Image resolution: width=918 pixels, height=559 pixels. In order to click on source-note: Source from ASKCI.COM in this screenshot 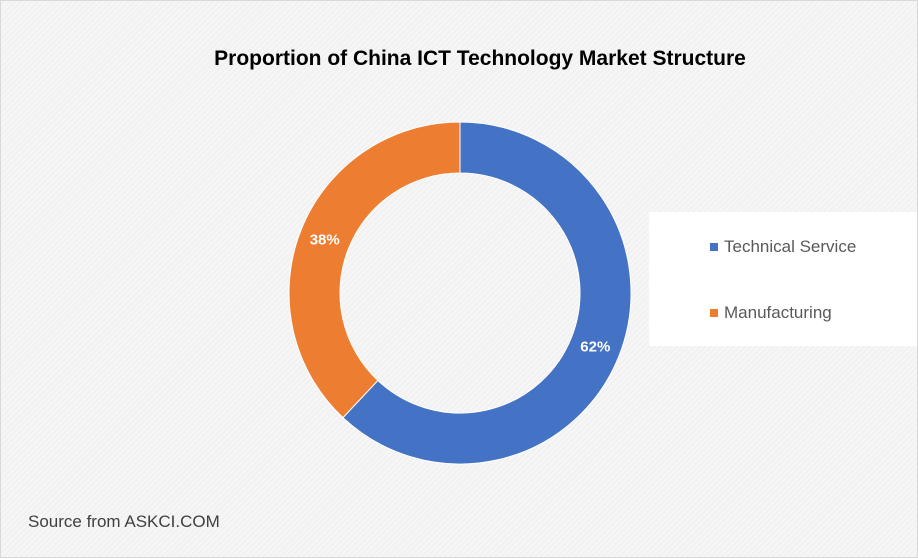, I will do `click(124, 521)`.